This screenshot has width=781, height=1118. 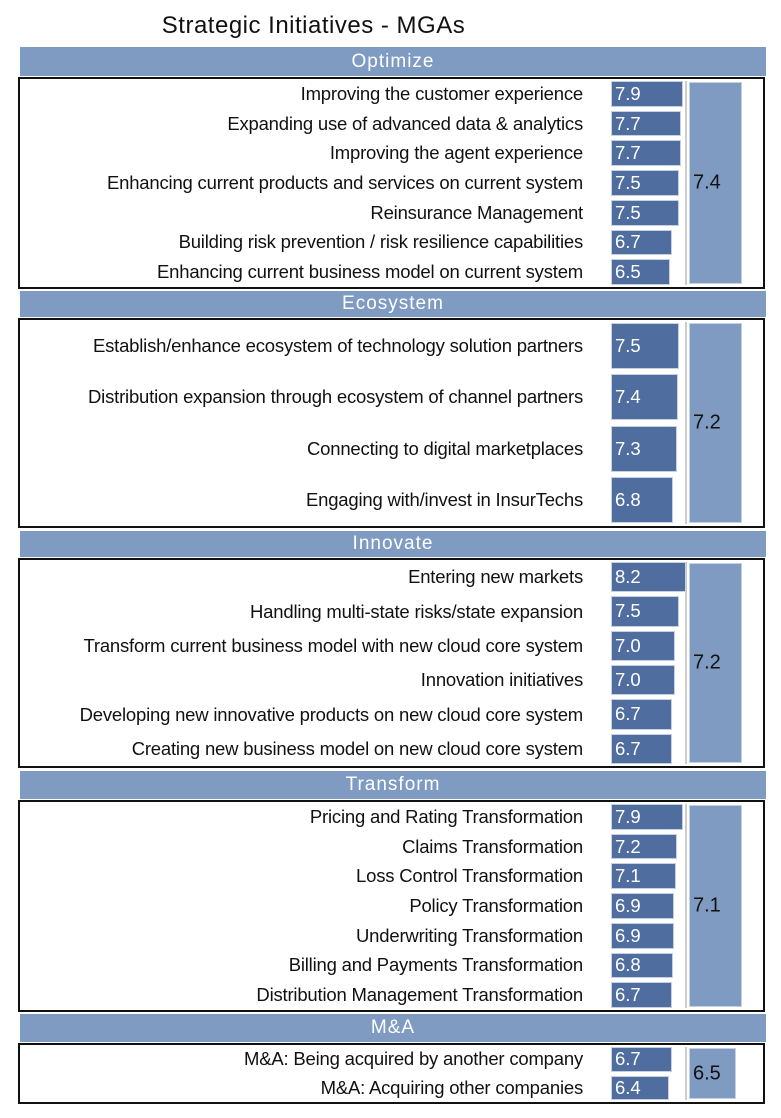 What do you see at coordinates (393, 61) in the screenshot?
I see `section-header: Optimize` at bounding box center [393, 61].